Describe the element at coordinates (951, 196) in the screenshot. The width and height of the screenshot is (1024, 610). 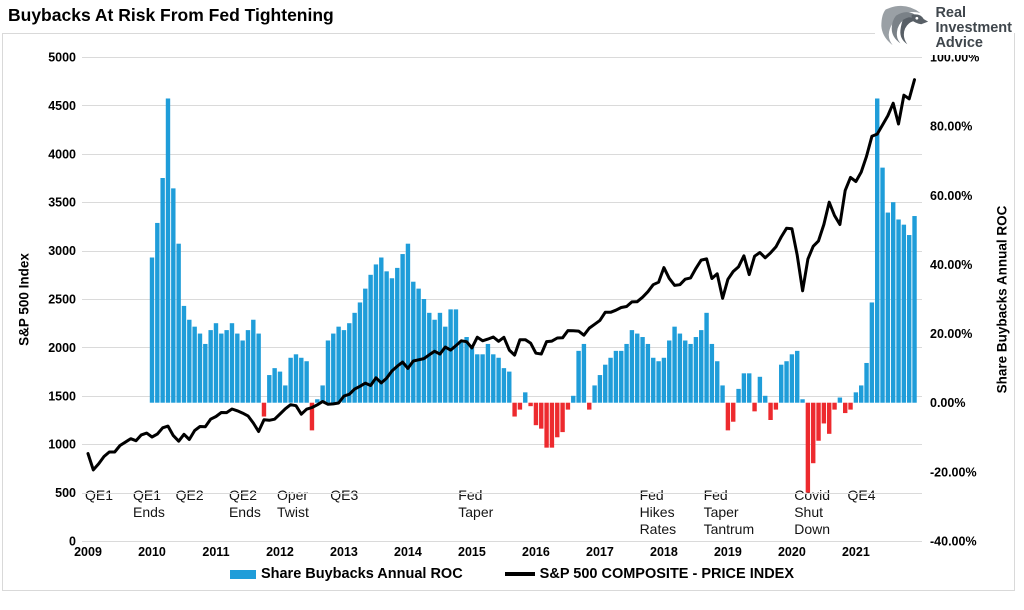
I see `svg-text: 60.00%` at that location.